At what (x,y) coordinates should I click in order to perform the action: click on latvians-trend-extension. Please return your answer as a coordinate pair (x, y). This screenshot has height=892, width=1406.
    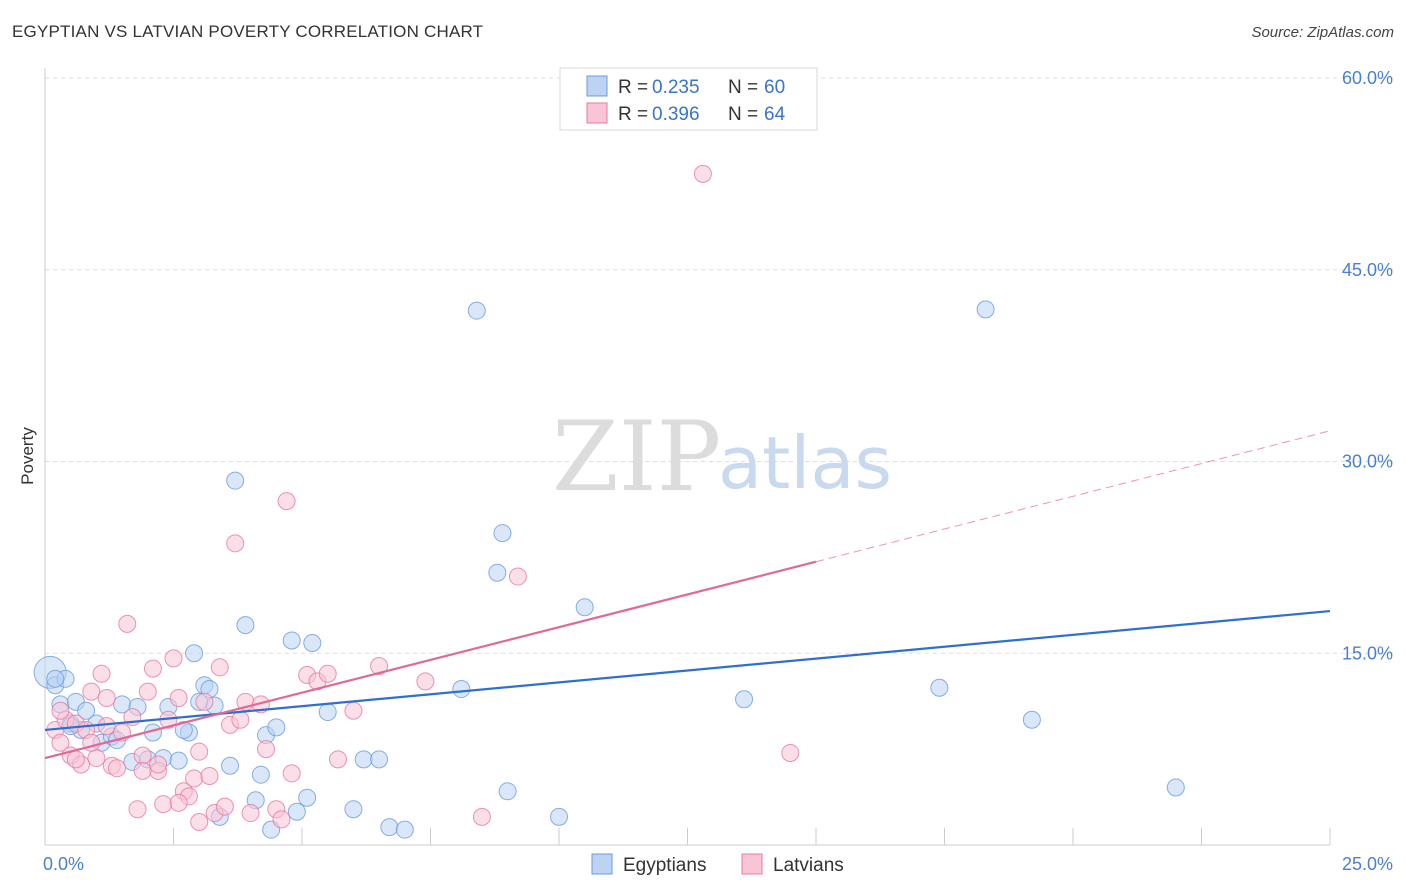
    Looking at the image, I should click on (1073, 496).